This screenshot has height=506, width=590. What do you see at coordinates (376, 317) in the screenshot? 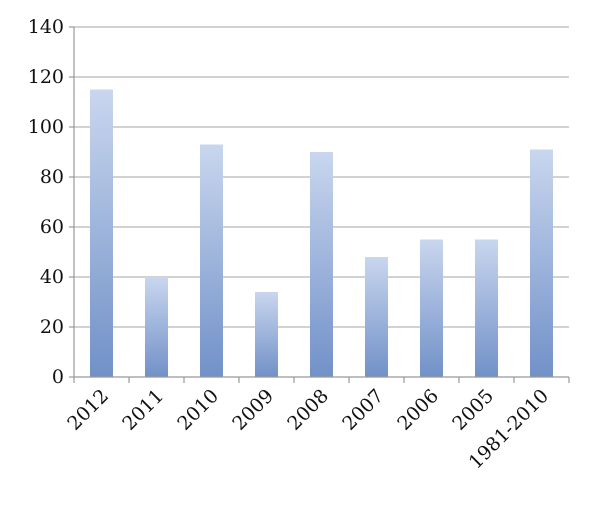
I see `bar-2007` at bounding box center [376, 317].